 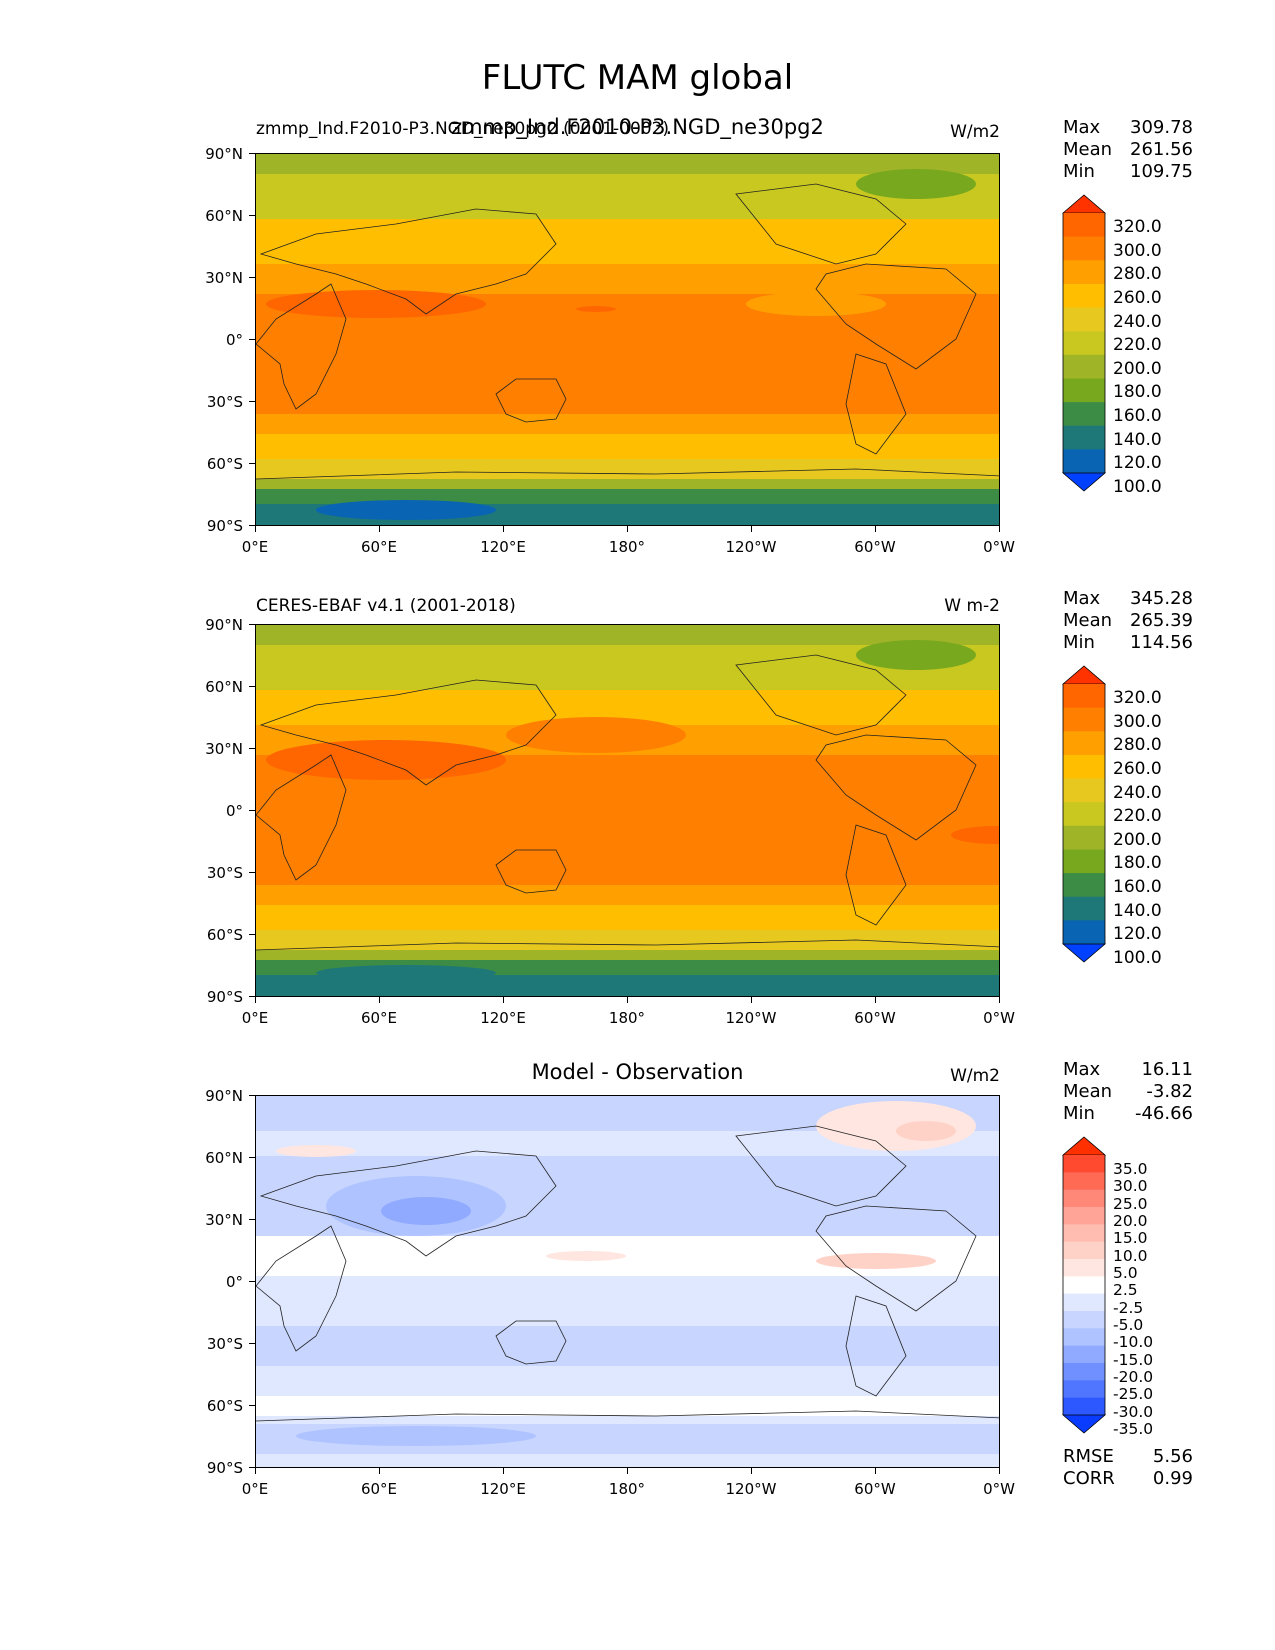 I want to click on stat-min-value: -46.66, so click(x=1163, y=1113).